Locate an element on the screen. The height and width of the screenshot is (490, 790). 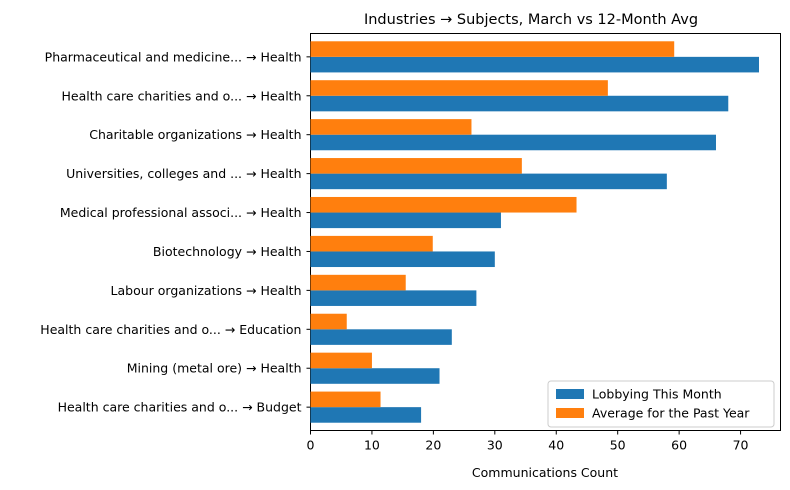
x-axis-ticks: 0 10 20 30 40 50 60 70 is located at coordinates (528, 441).